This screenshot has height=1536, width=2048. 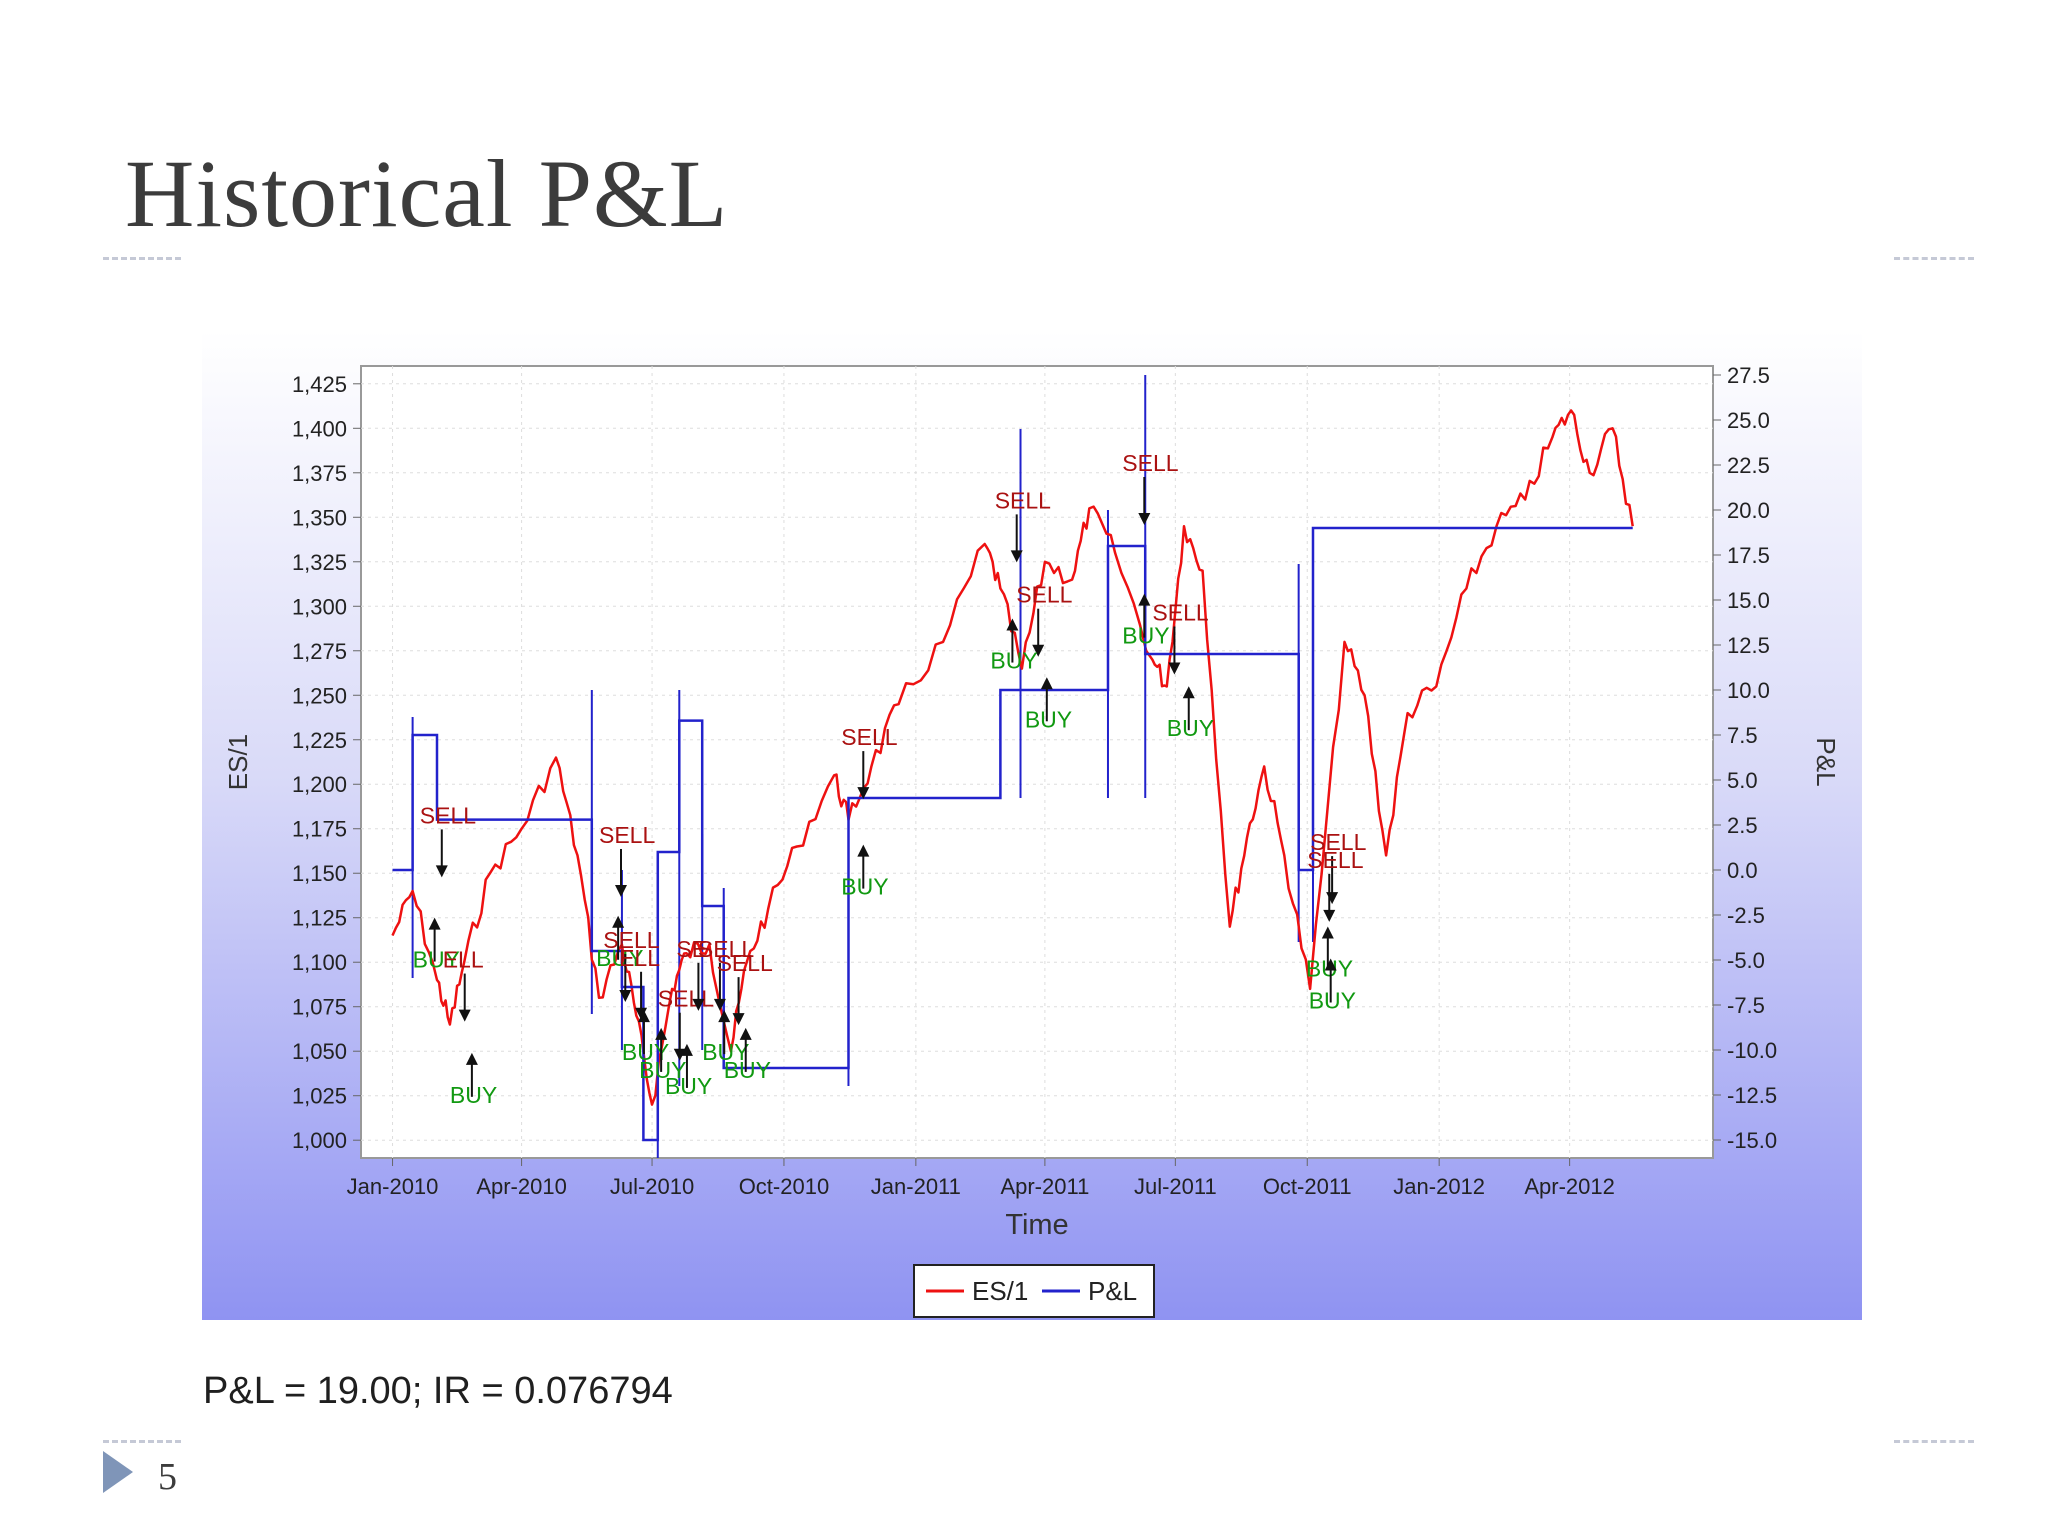 I want to click on x-tick-label: Jul-2010, so click(x=652, y=1186).